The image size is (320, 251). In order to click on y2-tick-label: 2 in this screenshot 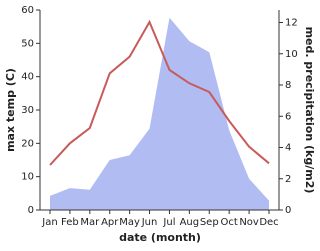, I will do `click(288, 179)`.